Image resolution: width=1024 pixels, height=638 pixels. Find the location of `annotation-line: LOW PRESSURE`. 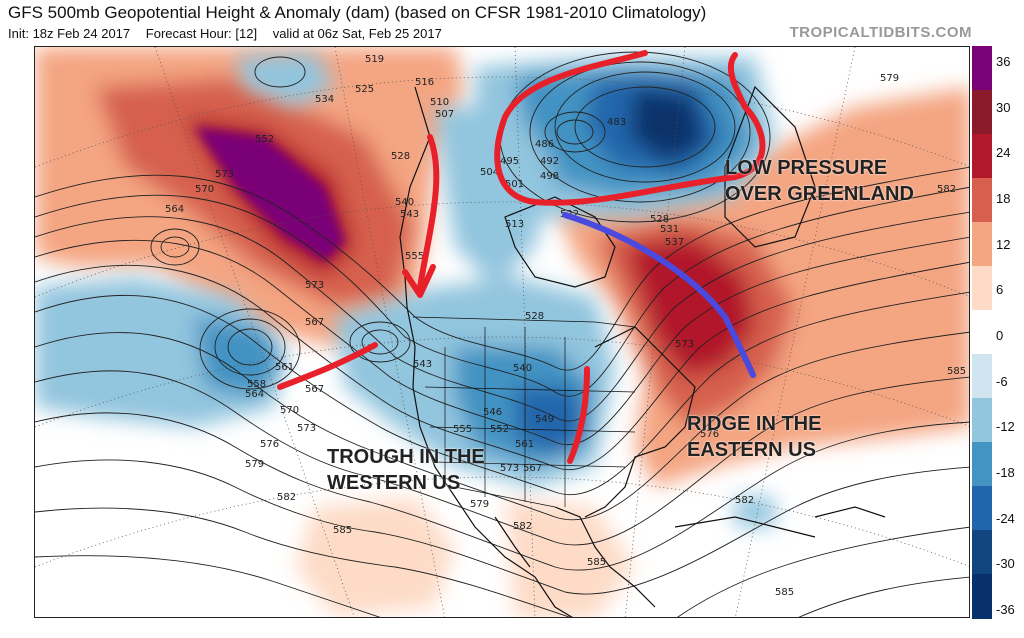

annotation-line: LOW PRESSURE is located at coordinates (806, 168).